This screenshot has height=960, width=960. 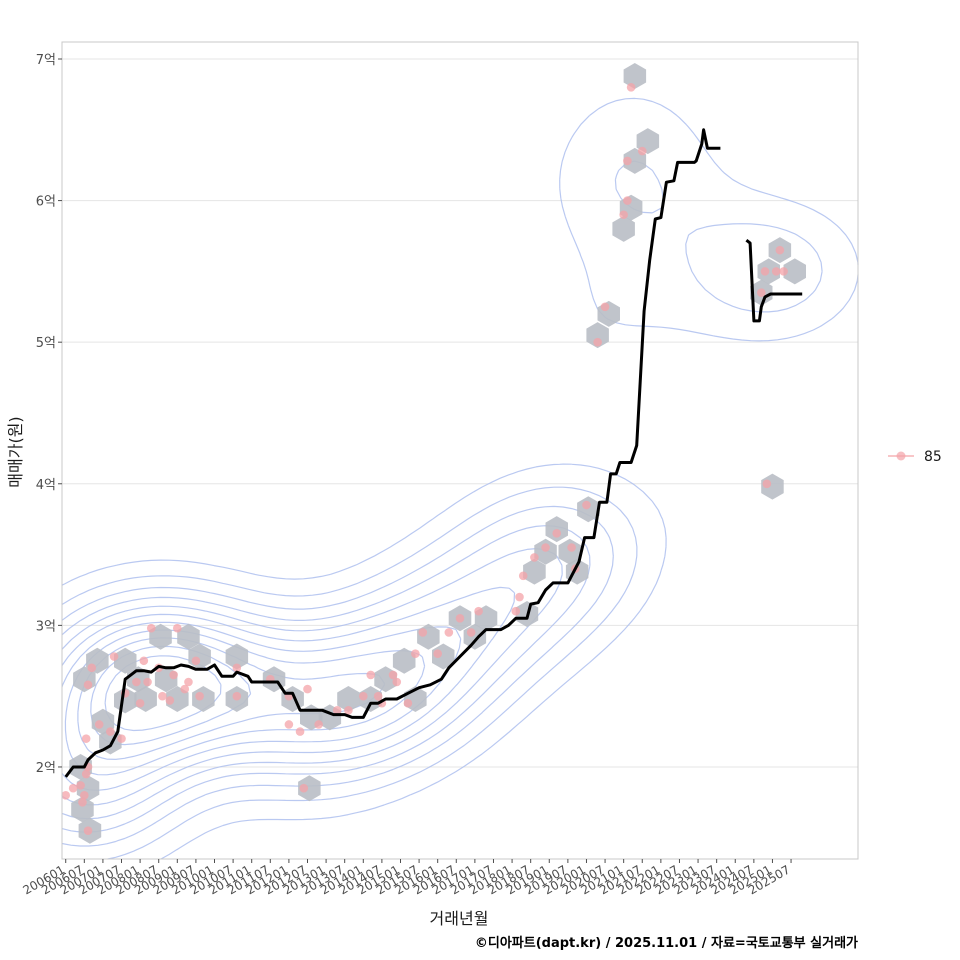 I want to click on y-tick-label: 2억, so click(x=46, y=768).